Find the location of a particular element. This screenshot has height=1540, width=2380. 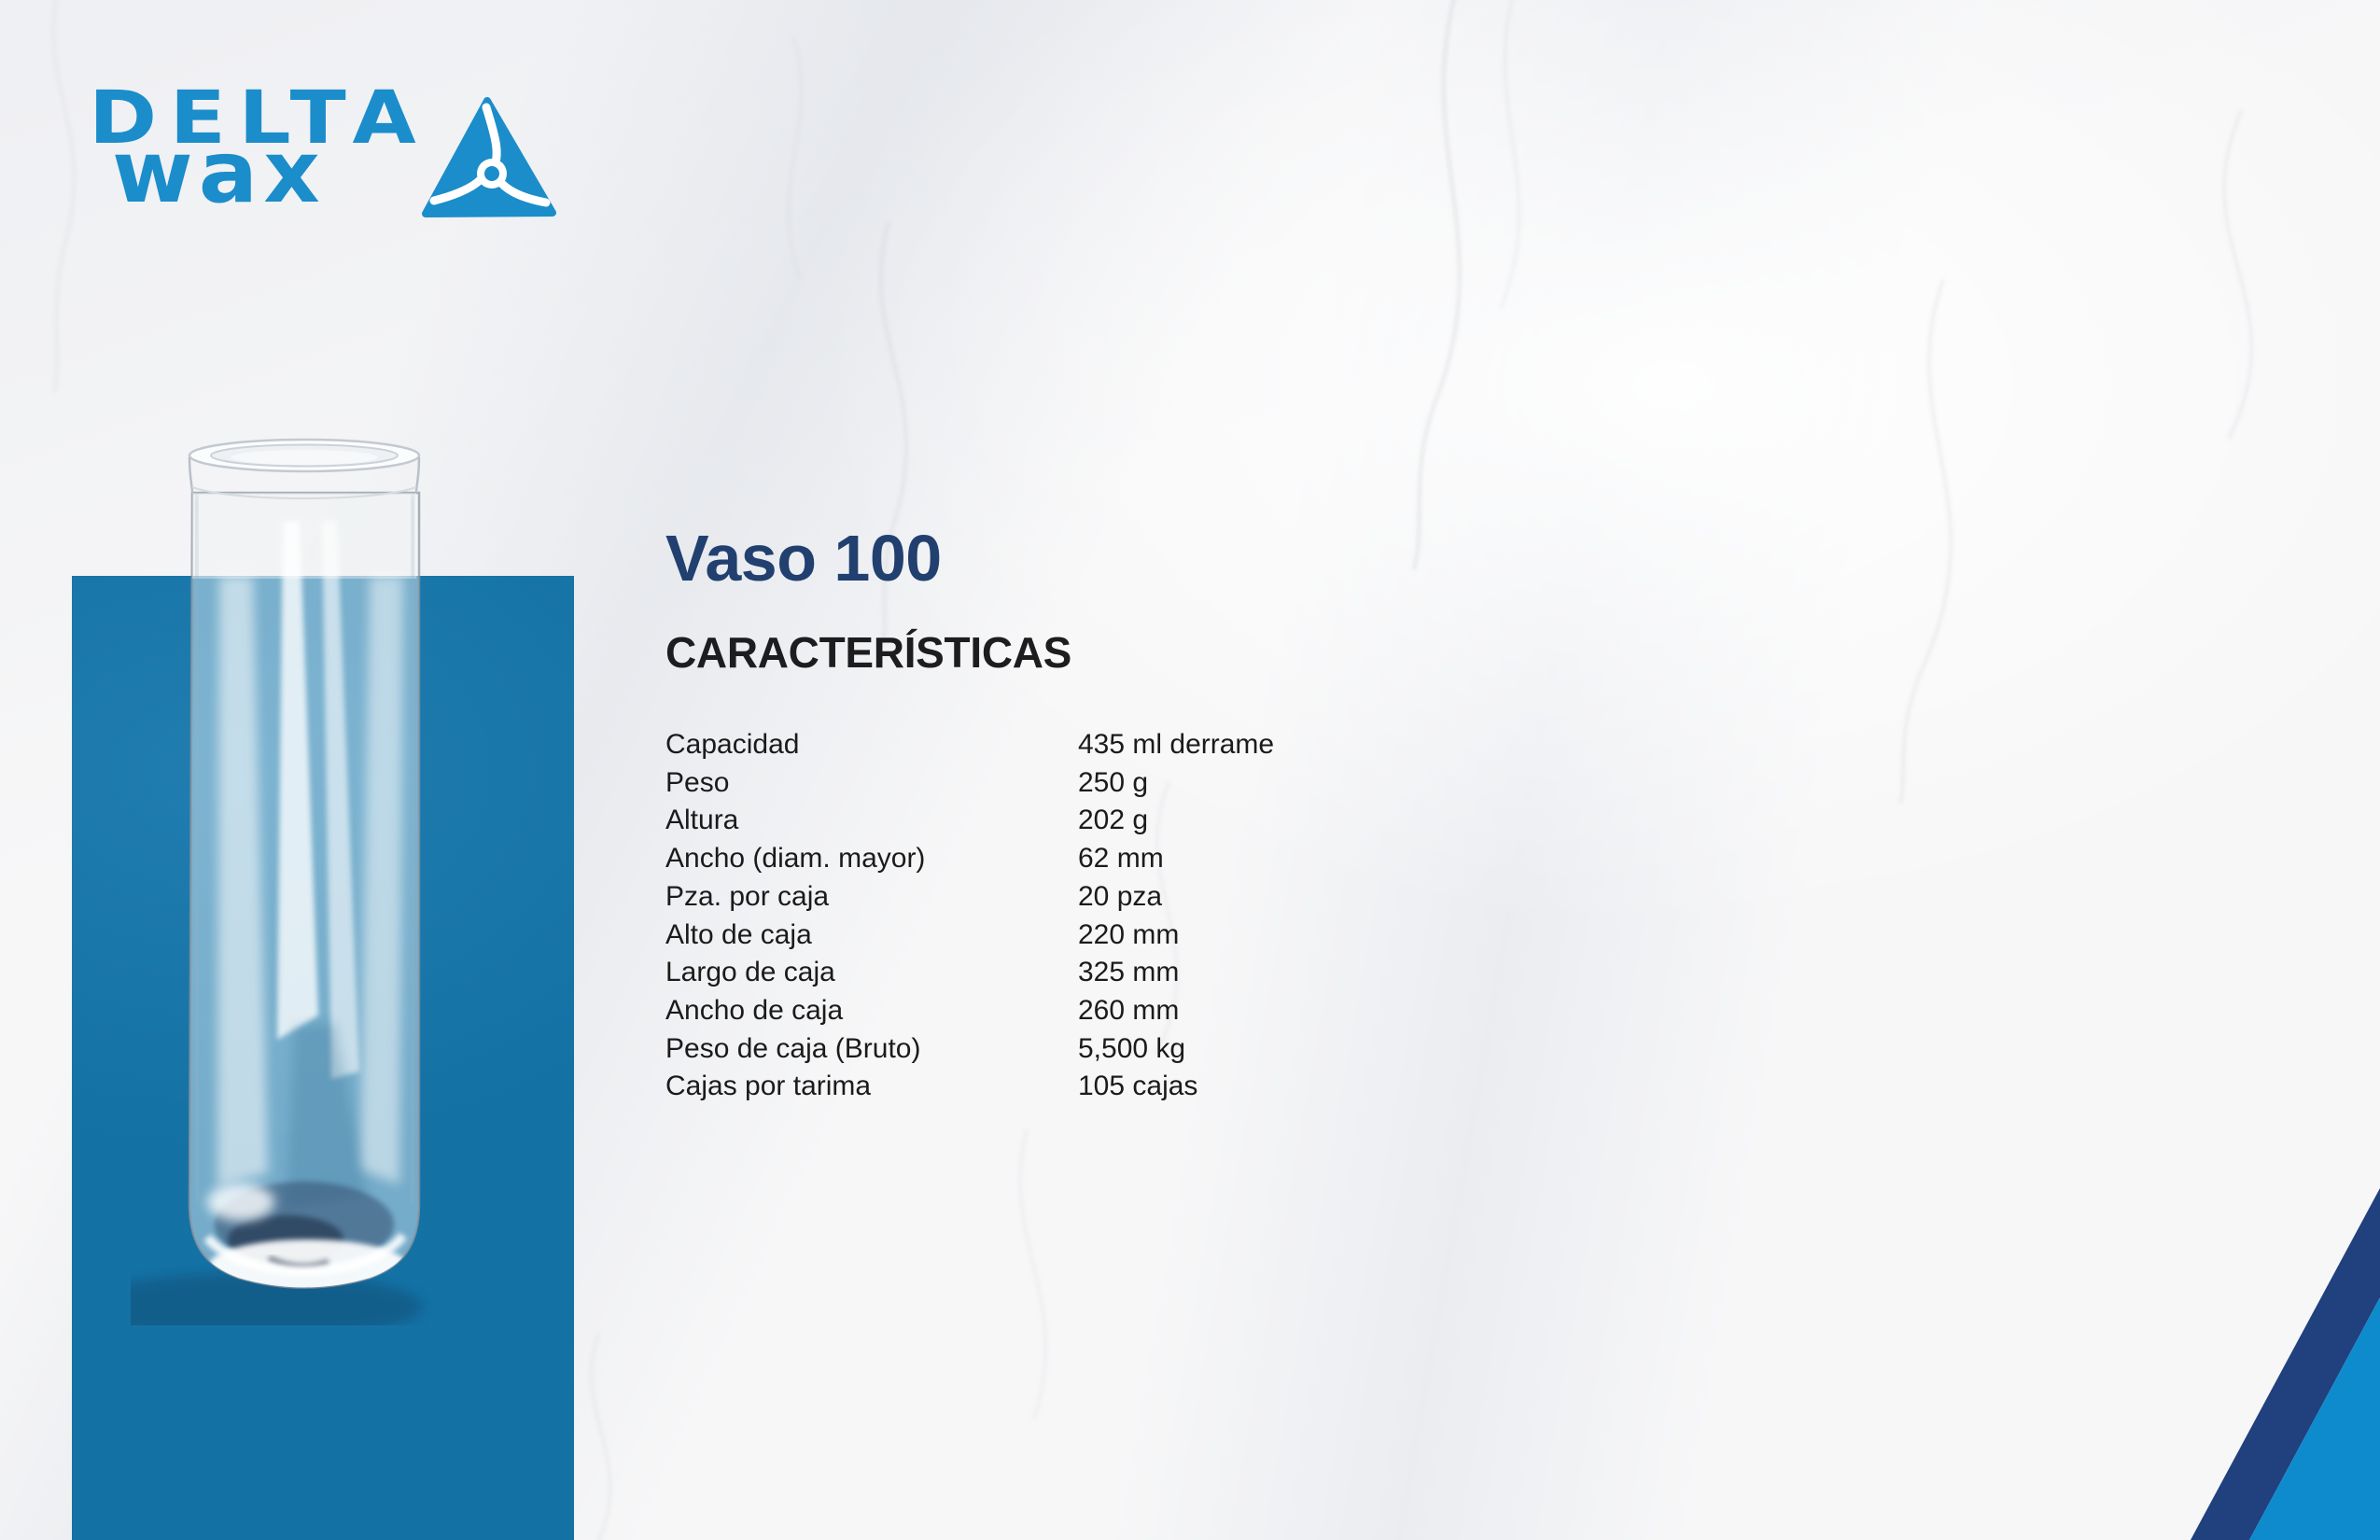

product-photo-glass-vase is located at coordinates (277, 881).